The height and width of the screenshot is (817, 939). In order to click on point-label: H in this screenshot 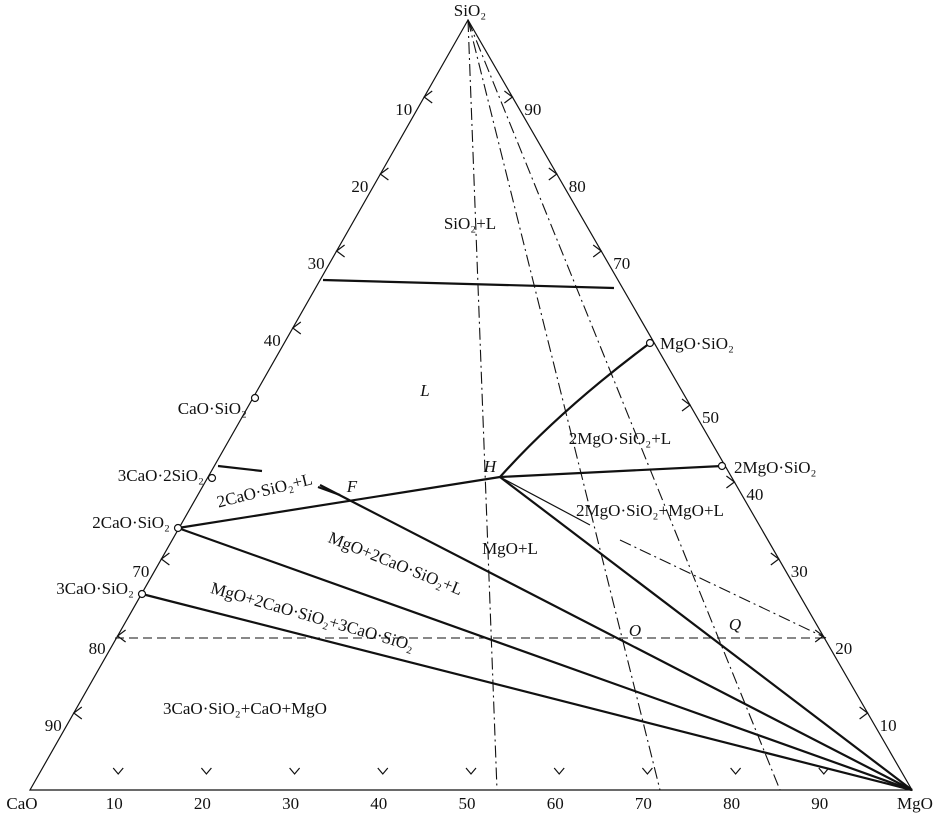, I will do `click(490, 466)`.